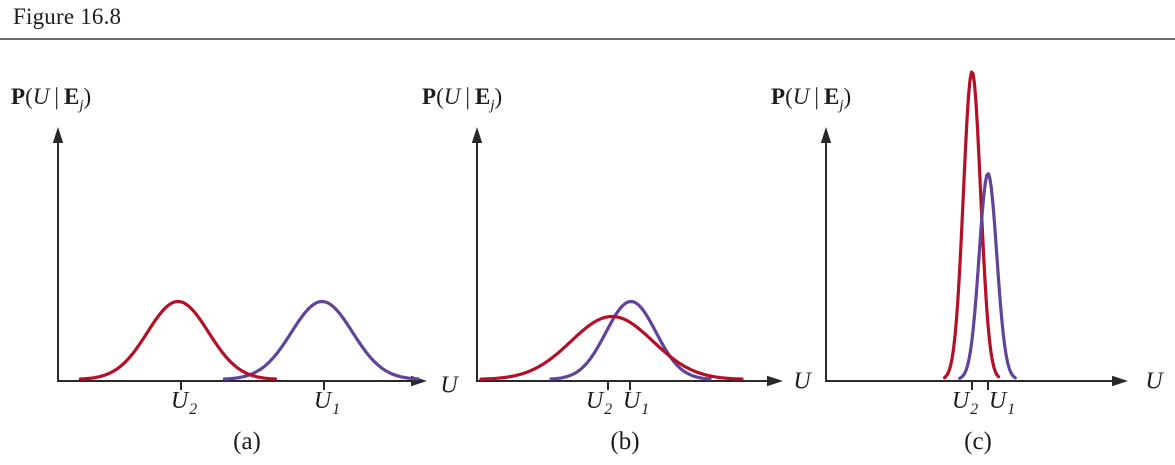 Image resolution: width=1175 pixels, height=465 pixels. What do you see at coordinates (247, 441) in the screenshot?
I see `caption-panel-a: (a)` at bounding box center [247, 441].